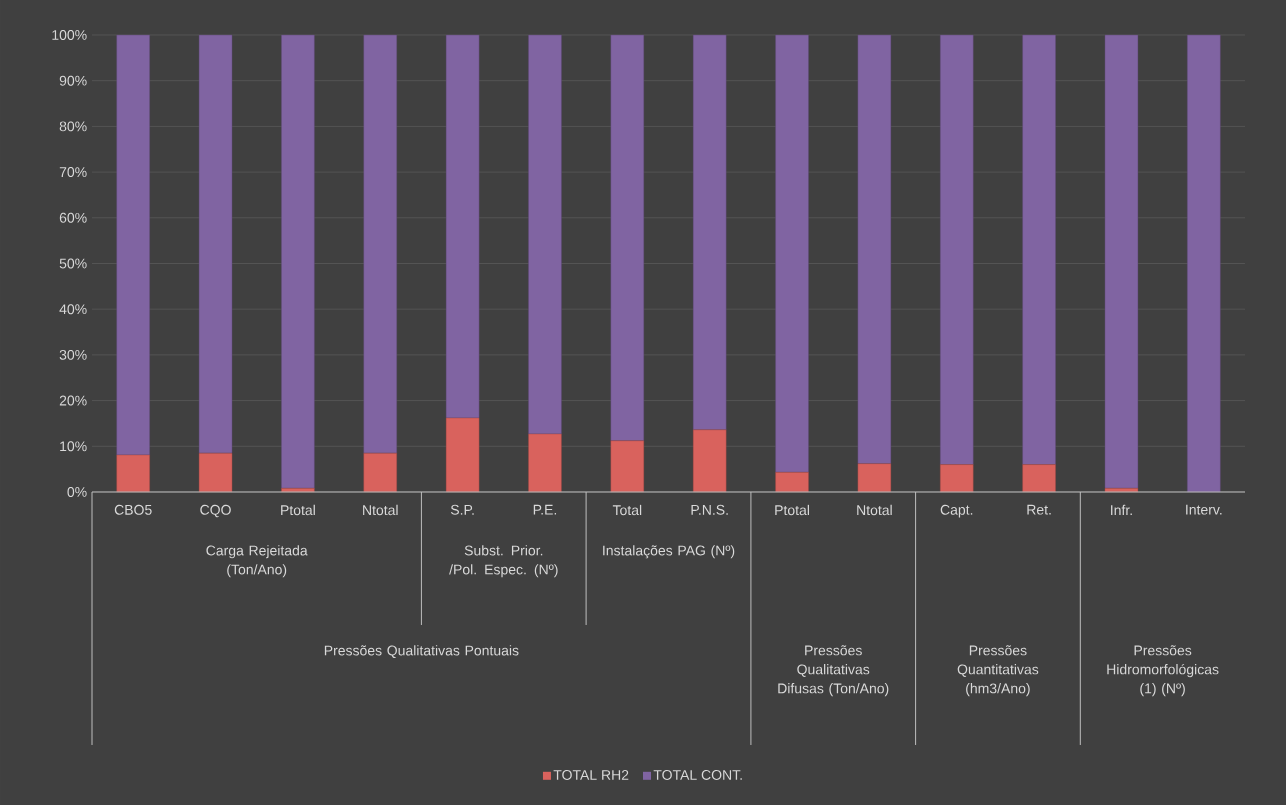 This screenshot has width=1286, height=805. What do you see at coordinates (669, 552) in the screenshot?
I see `text: Instalações PAG (Nº)` at bounding box center [669, 552].